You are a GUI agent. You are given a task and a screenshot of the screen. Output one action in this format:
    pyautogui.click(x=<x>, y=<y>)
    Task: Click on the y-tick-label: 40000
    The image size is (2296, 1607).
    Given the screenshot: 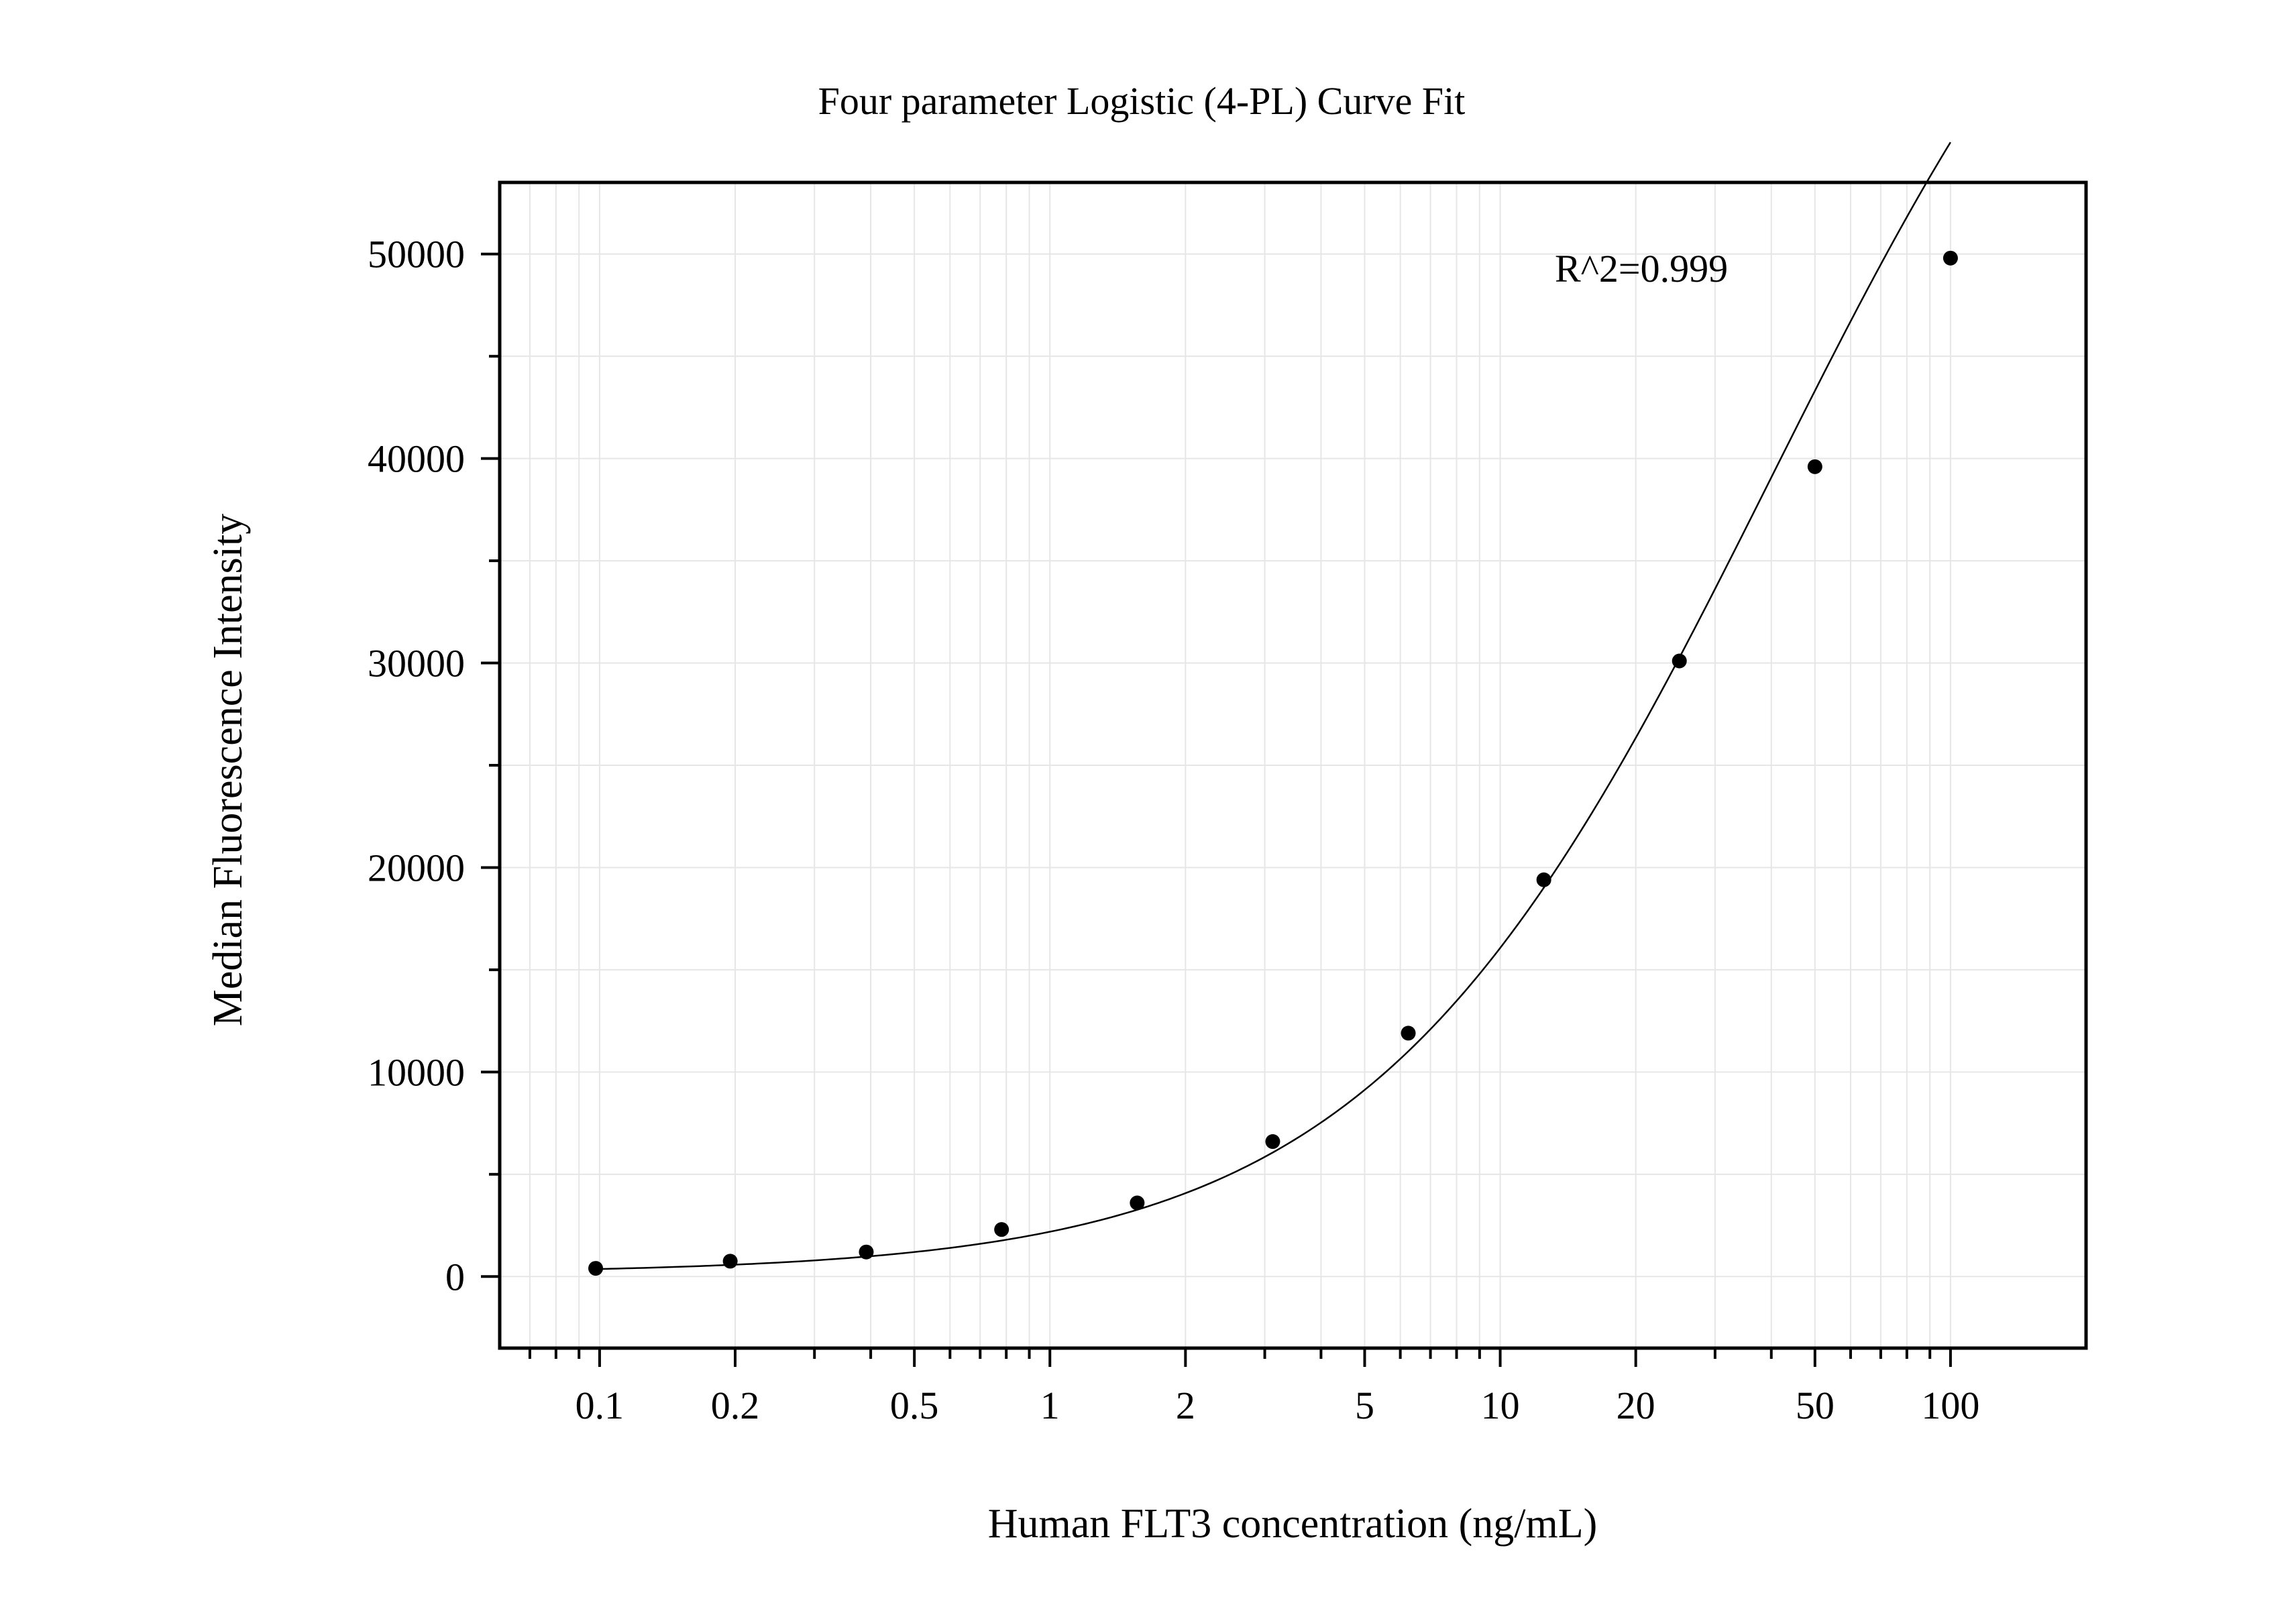 What is the action you would take?
    pyautogui.click(x=416, y=459)
    